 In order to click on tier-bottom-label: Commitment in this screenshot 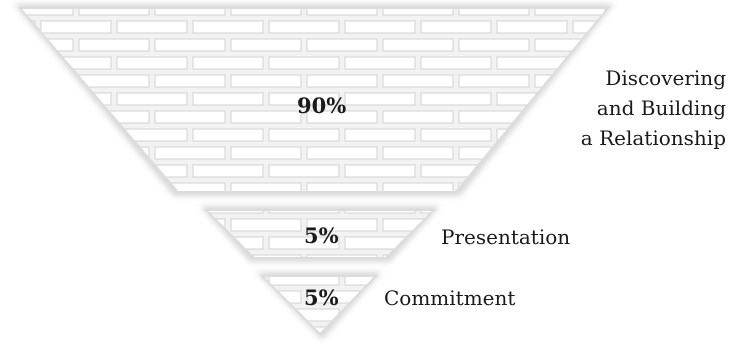, I will do `click(450, 298)`.